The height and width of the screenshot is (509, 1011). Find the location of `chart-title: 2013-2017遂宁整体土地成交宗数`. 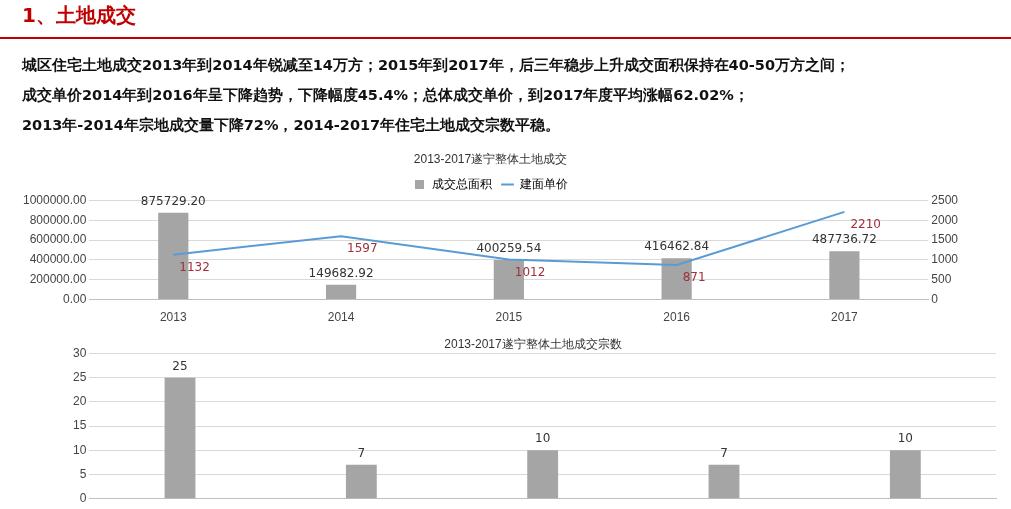

chart-title: 2013-2017遂宁整体土地成交宗数 is located at coordinates (533, 343).